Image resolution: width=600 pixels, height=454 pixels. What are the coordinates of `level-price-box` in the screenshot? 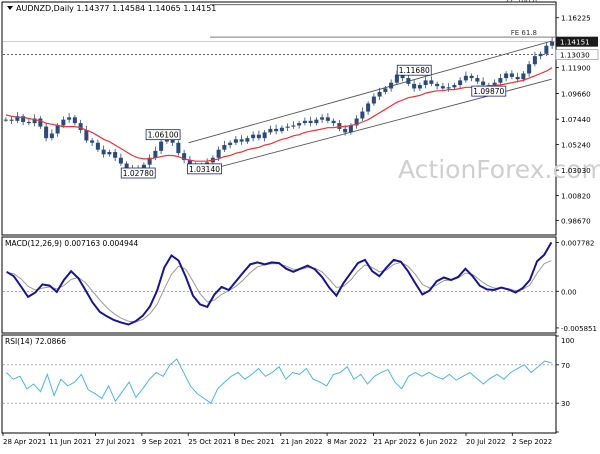 It's located at (577, 54).